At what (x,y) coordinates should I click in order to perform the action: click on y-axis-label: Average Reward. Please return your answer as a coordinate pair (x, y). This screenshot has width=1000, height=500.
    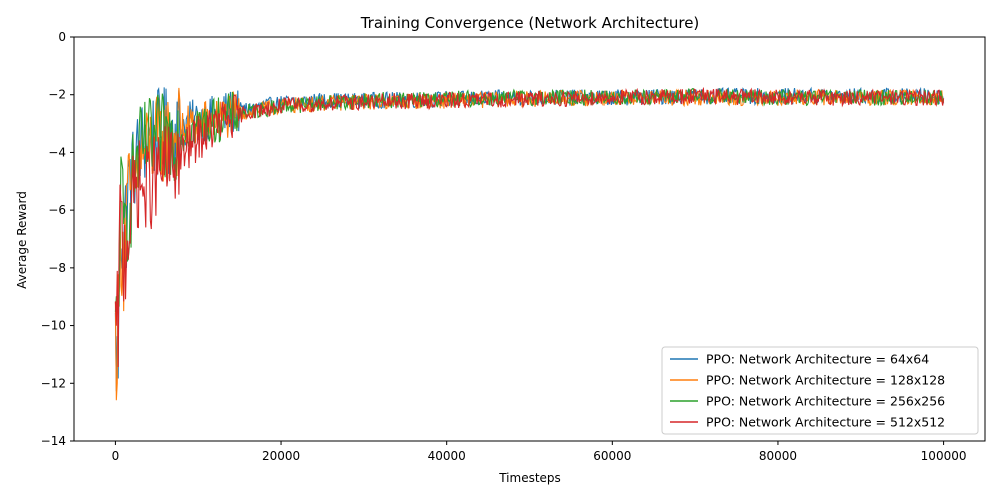
    Looking at the image, I should click on (22, 240).